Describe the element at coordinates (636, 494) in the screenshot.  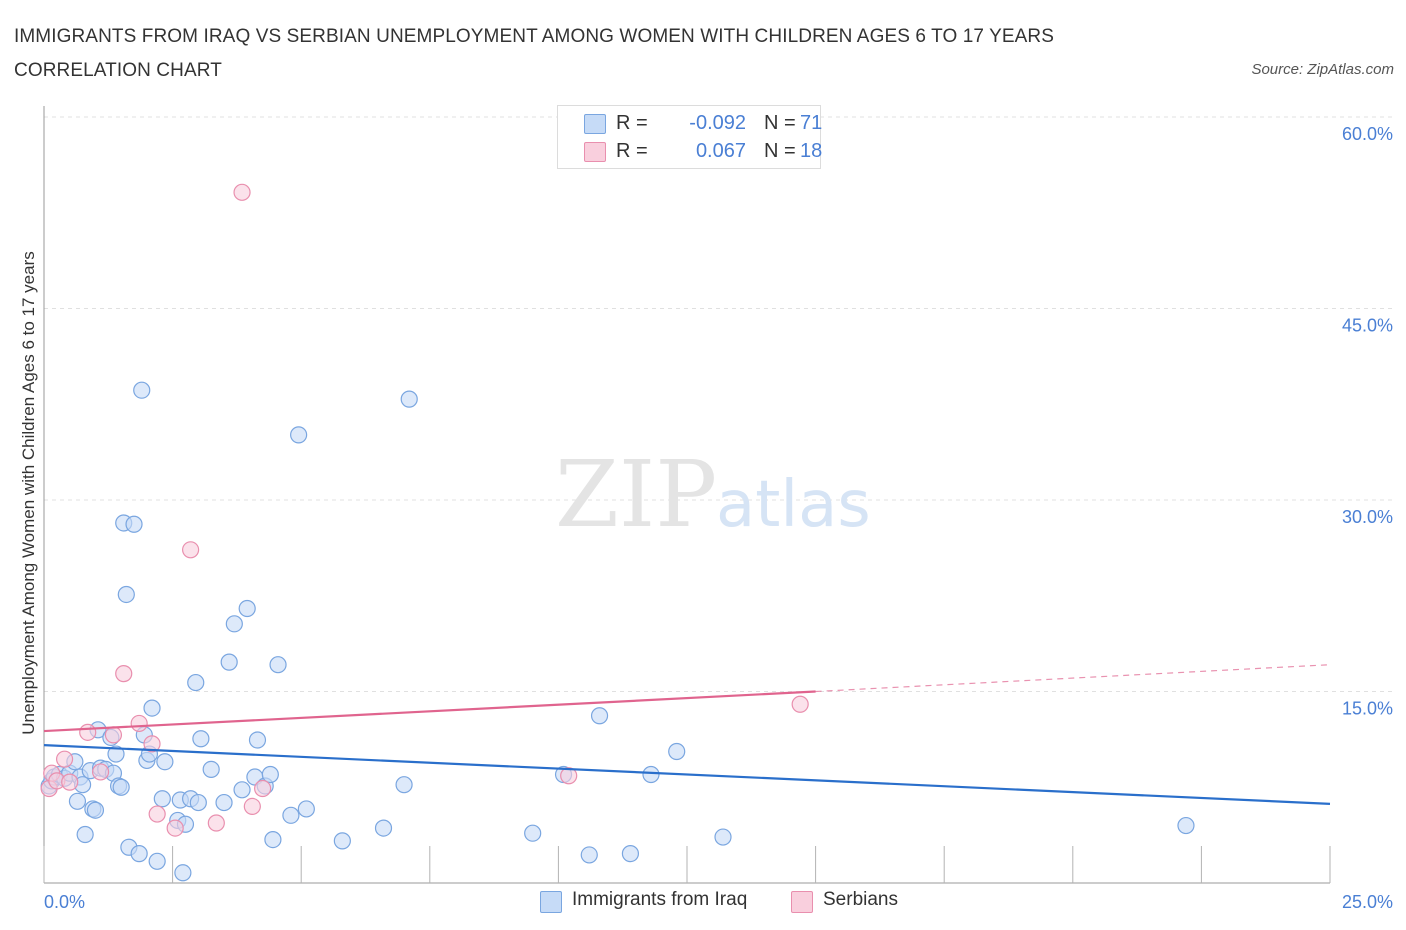
I see `watermark-zip: ZIP` at that location.